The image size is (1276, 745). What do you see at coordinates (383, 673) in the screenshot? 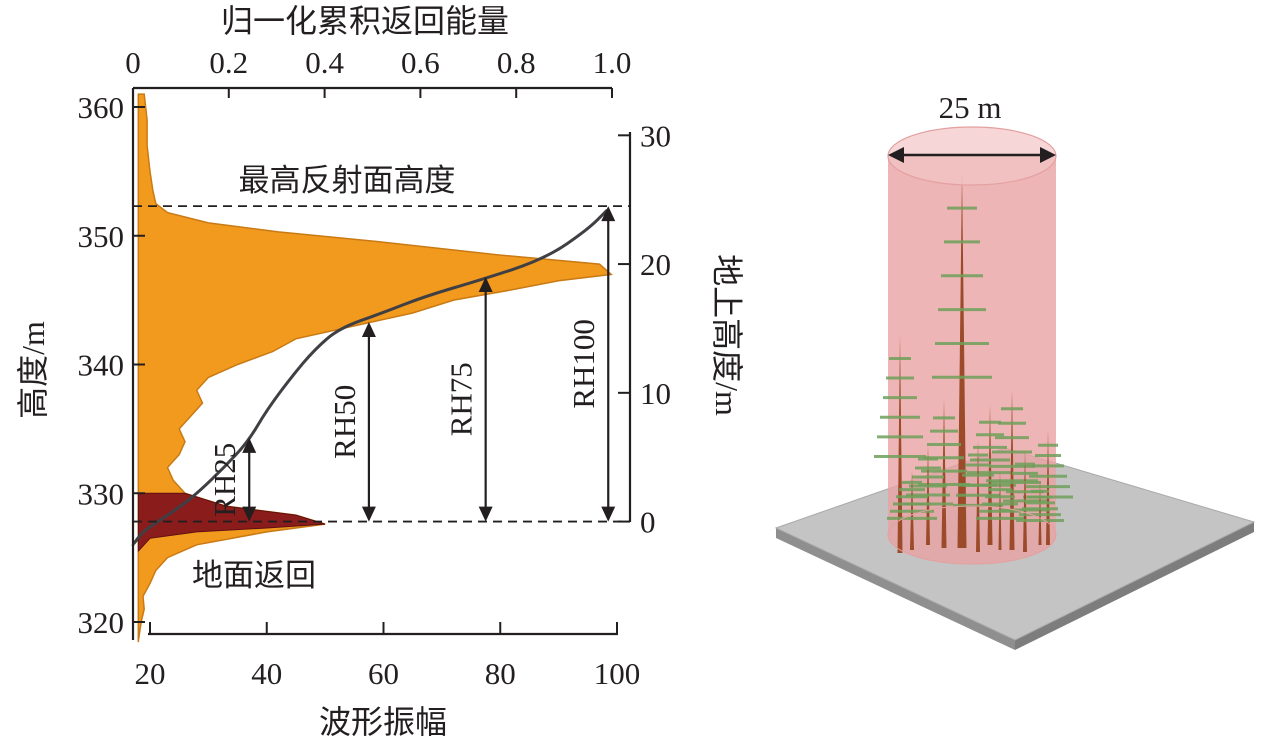
I see `bottom-tick-label: 60` at bounding box center [383, 673].